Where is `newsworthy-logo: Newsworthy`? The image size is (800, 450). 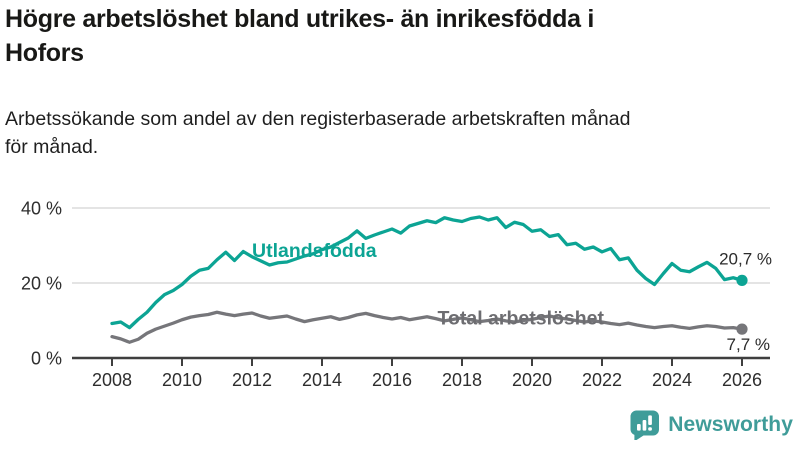
newsworthy-logo: Newsworthy is located at coordinates (711, 424).